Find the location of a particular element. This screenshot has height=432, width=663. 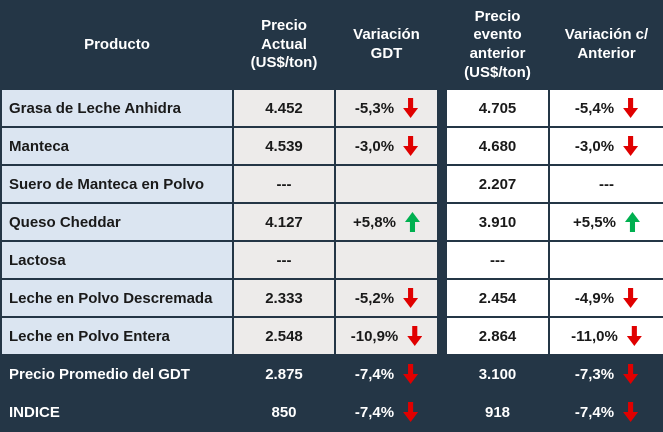

product-name: Manteca is located at coordinates (117, 146).